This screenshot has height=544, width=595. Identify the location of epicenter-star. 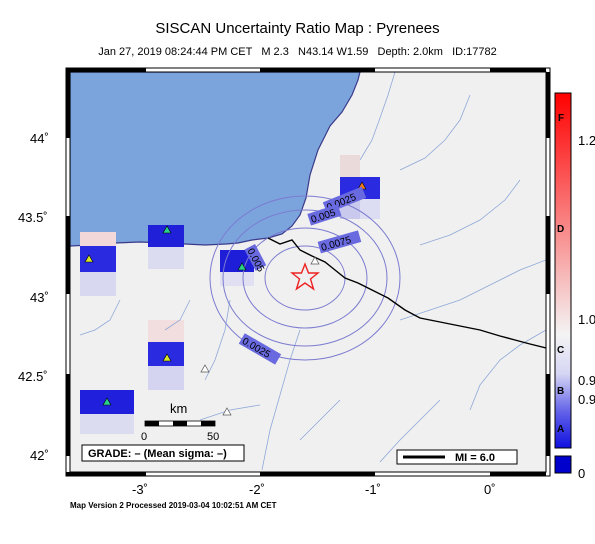
(305, 276).